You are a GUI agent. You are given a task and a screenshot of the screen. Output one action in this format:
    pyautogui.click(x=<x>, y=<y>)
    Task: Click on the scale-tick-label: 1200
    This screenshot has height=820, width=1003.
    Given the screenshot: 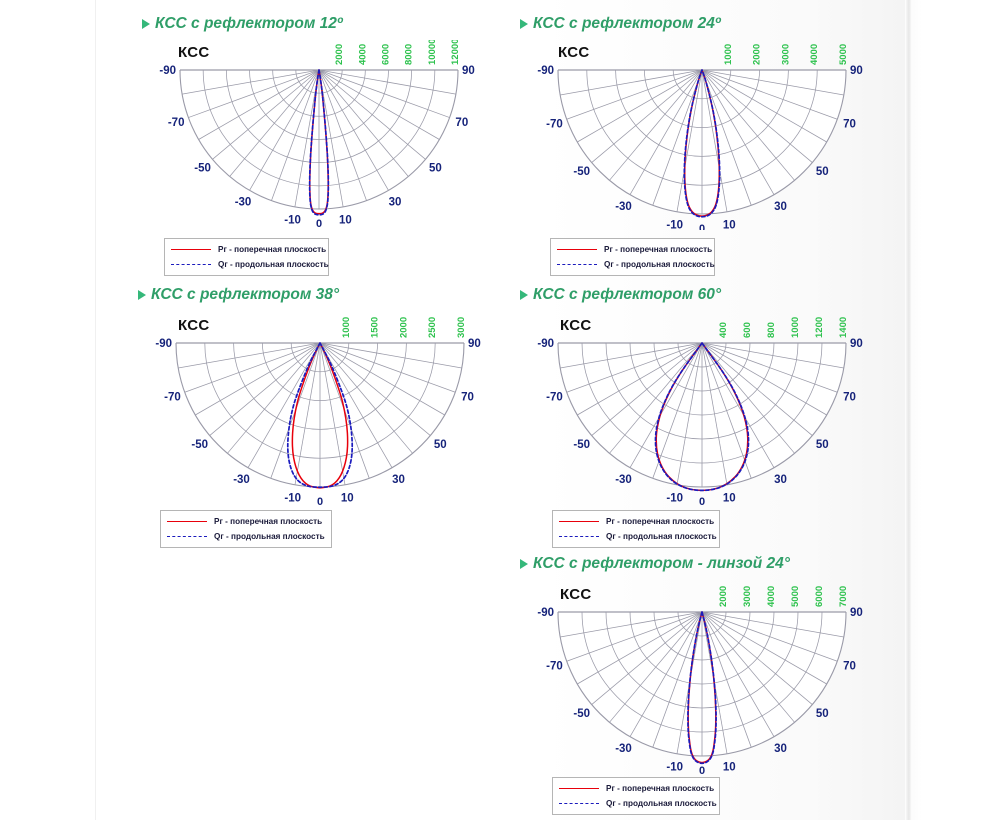 What is the action you would take?
    pyautogui.click(x=819, y=326)
    